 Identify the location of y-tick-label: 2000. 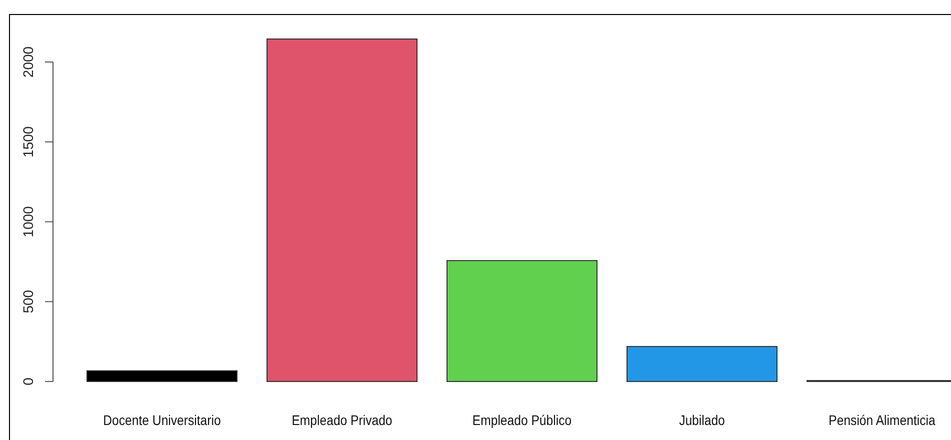
(28, 62).